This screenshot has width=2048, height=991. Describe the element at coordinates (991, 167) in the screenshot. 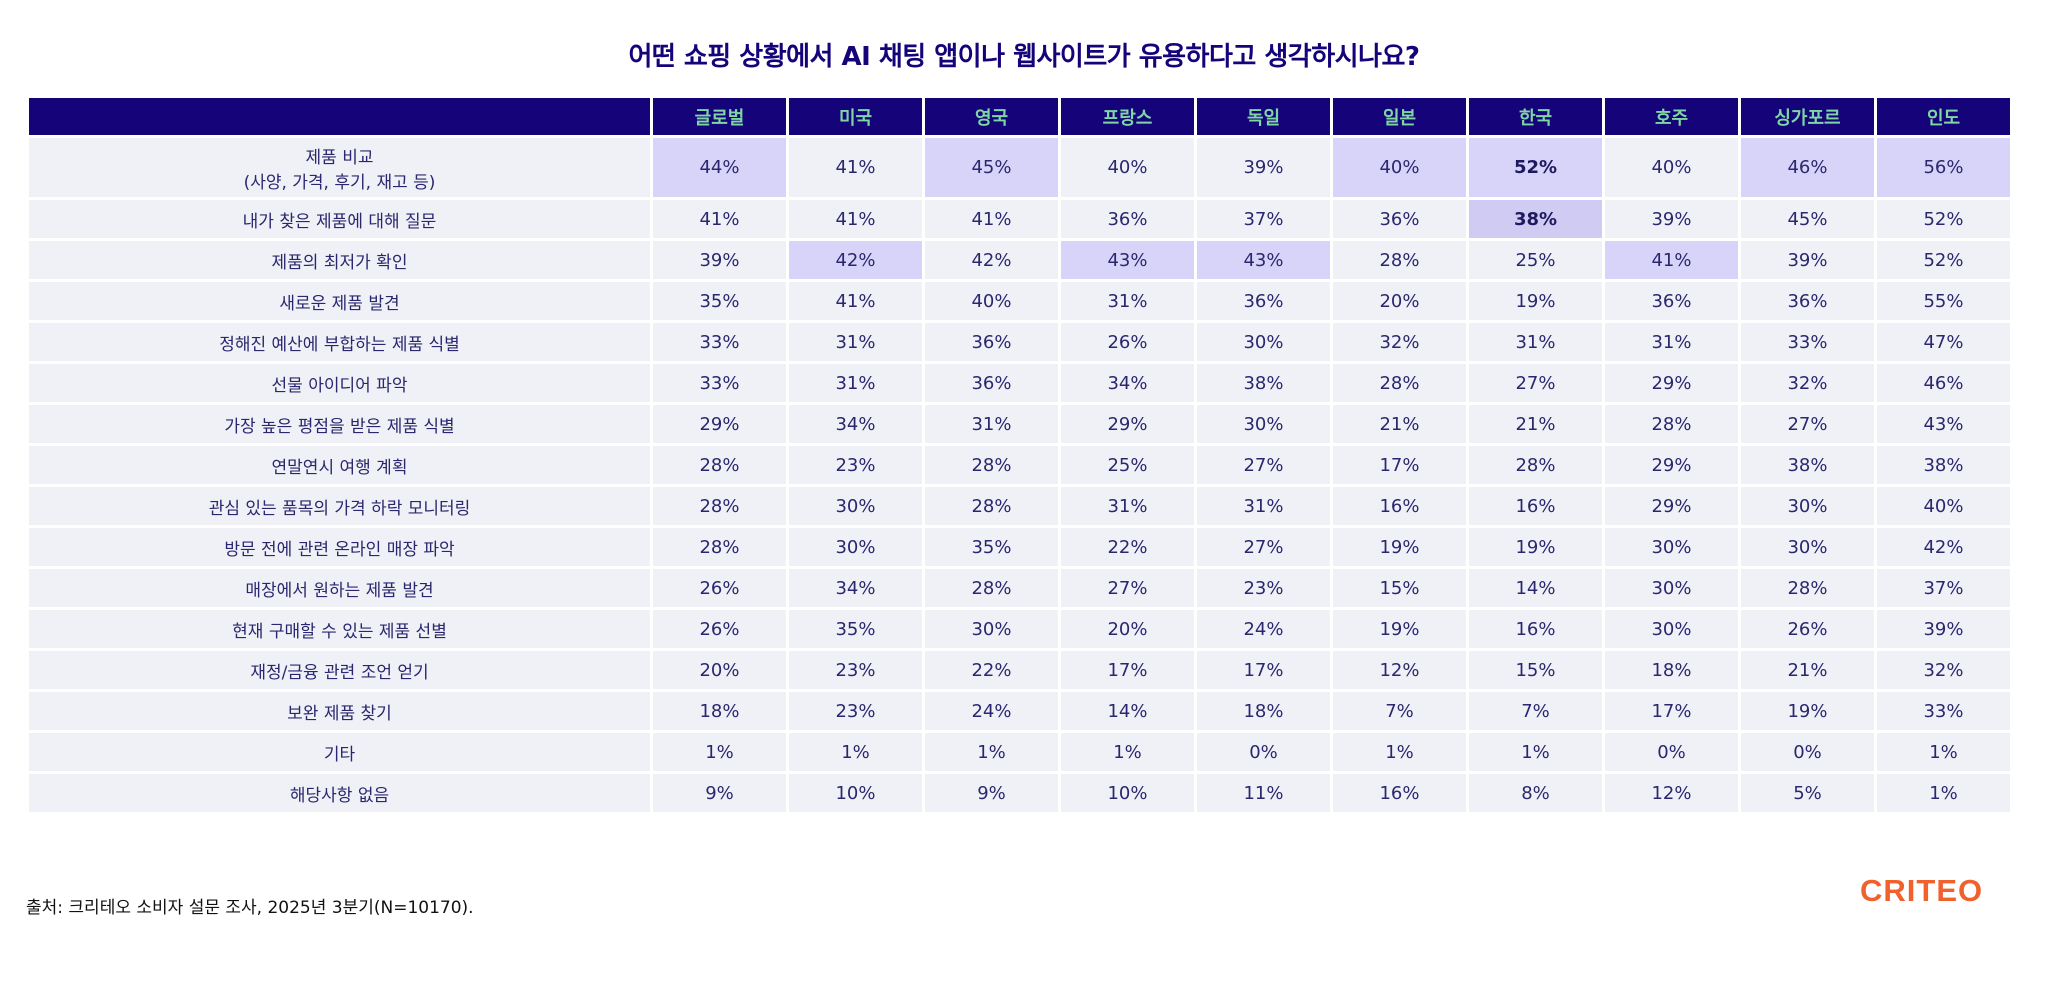

I see `value-cell: 45%` at that location.